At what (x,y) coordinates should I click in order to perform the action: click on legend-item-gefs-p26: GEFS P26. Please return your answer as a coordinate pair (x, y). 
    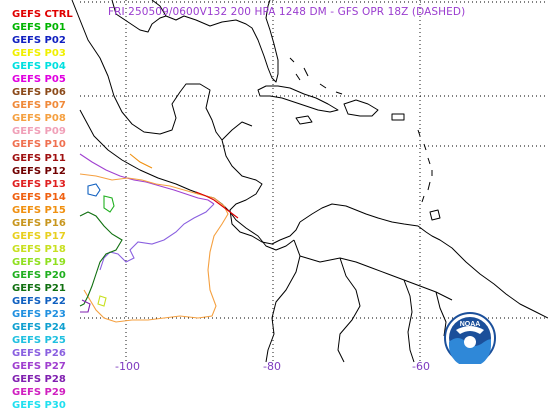
    Looking at the image, I should click on (39, 354).